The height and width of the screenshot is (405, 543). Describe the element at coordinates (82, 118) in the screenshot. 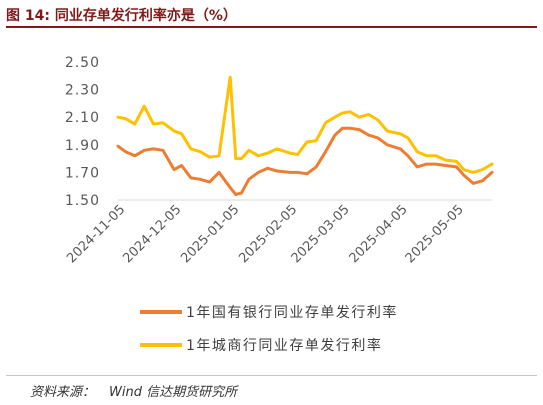

I see `y-tick-label: 2.10` at that location.